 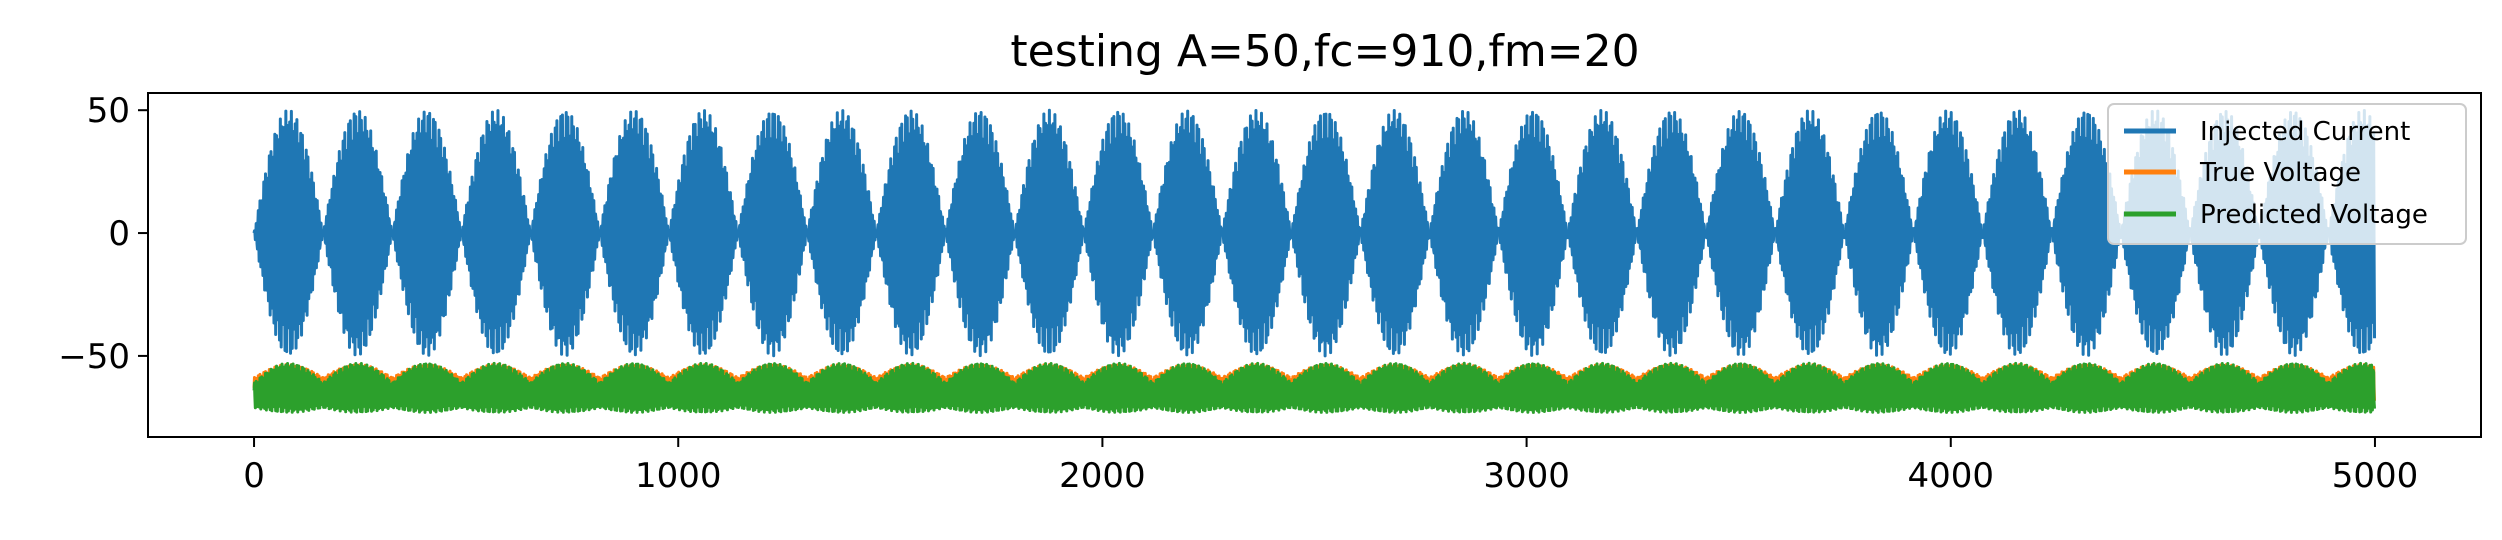 I want to click on x-axis: 0 1000 2000 3000 4000 5000, so click(x=1330, y=466).